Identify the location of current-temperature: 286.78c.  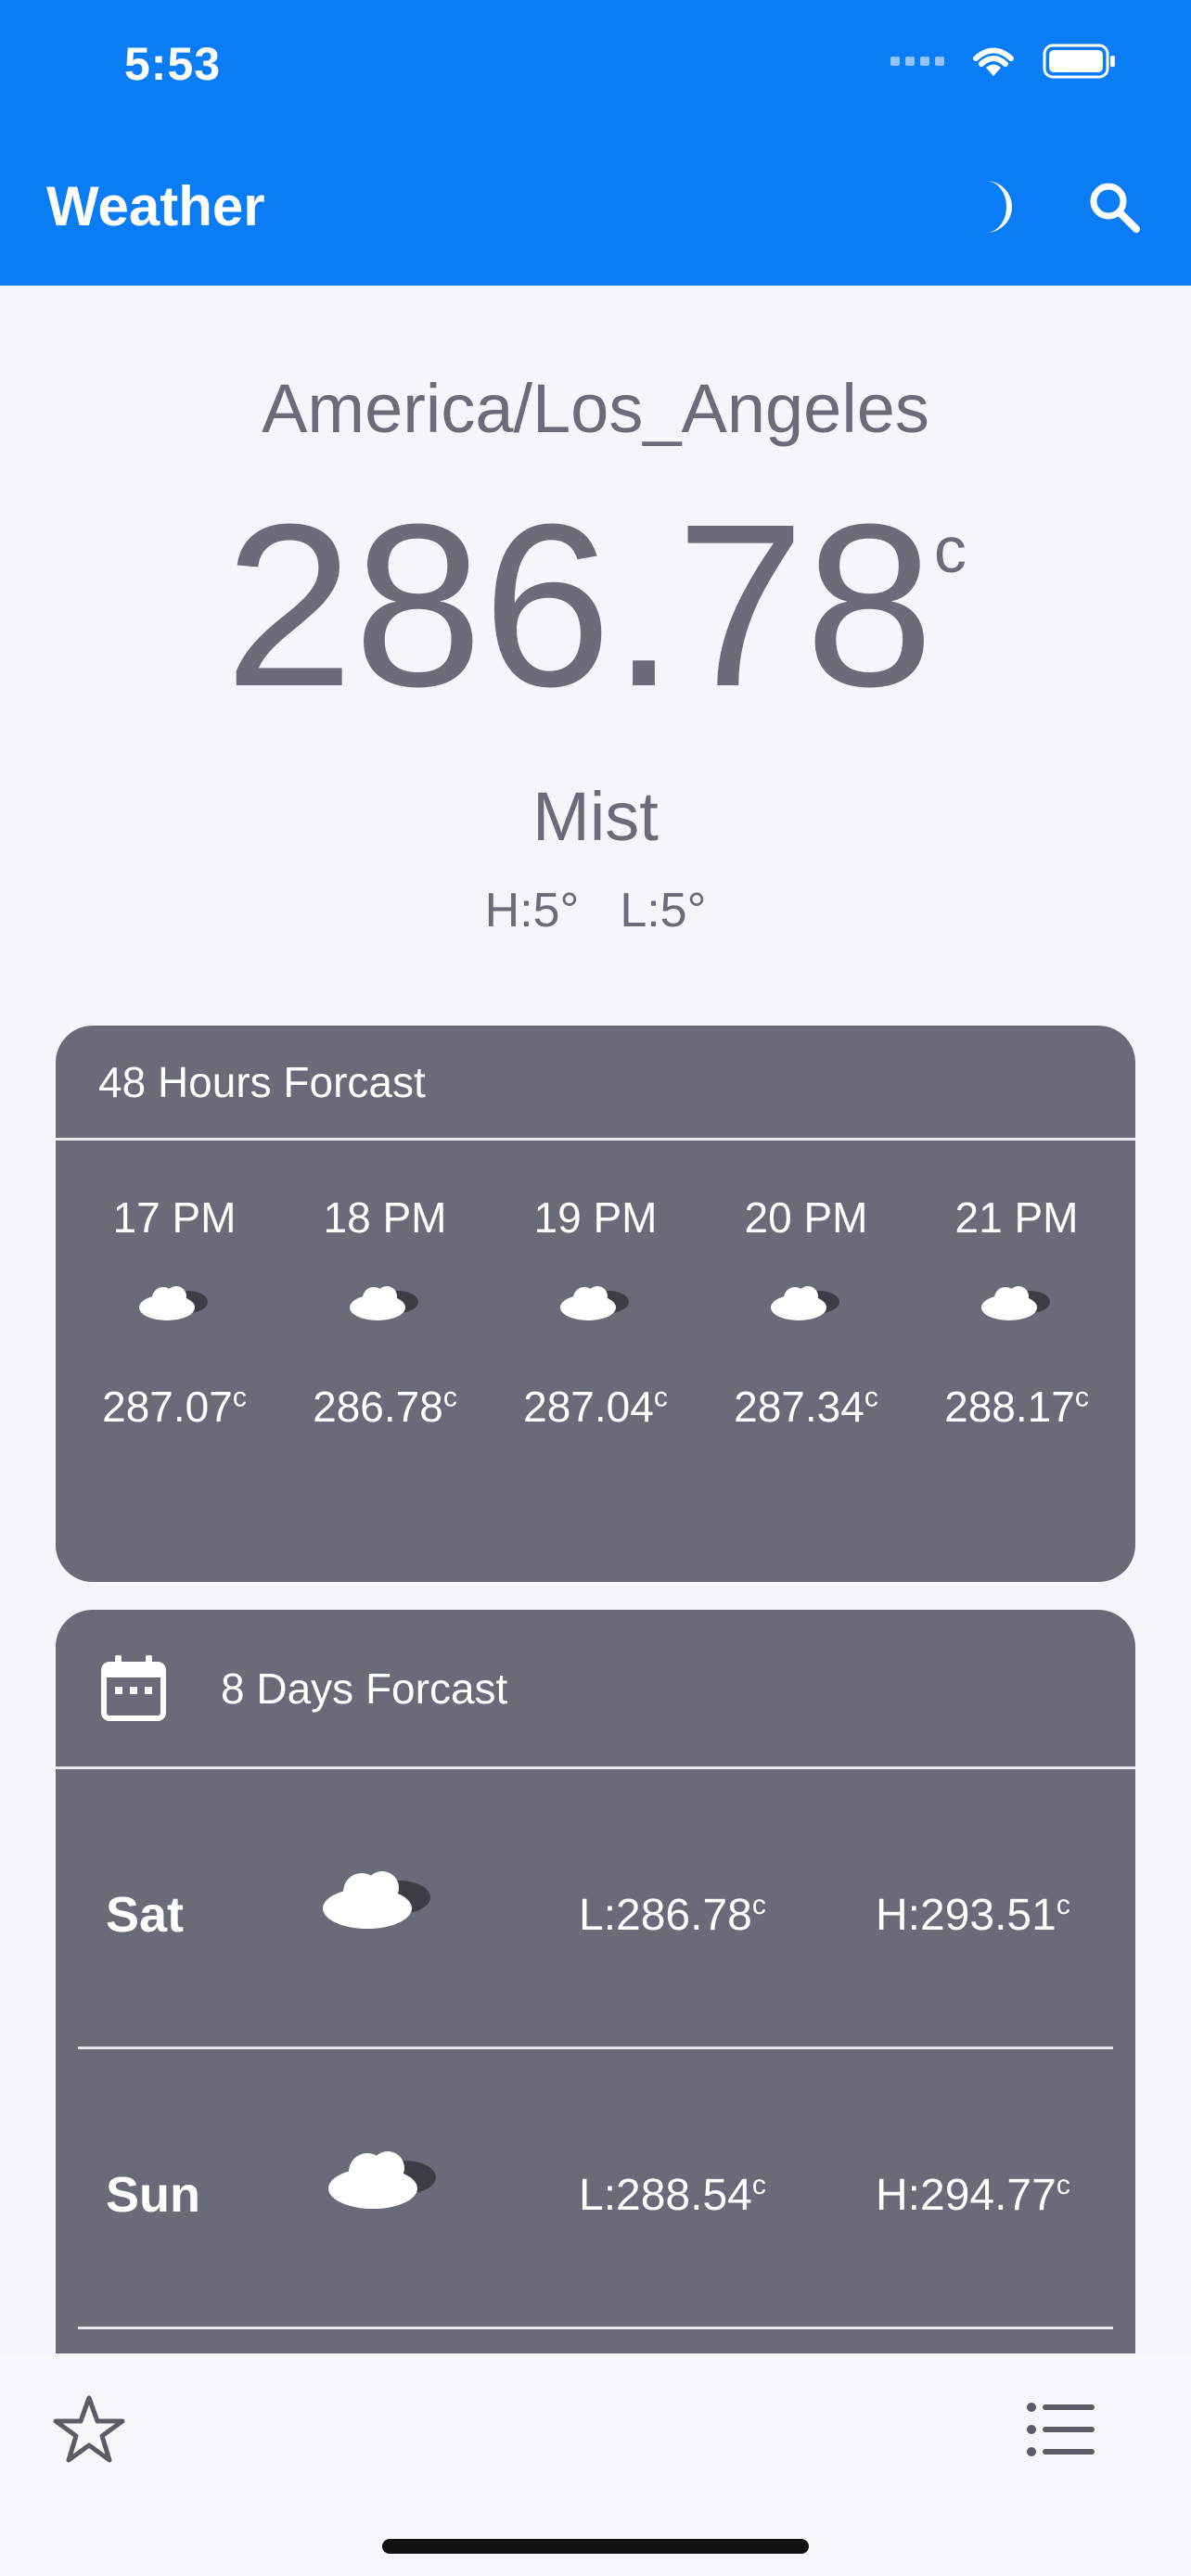
(595, 605).